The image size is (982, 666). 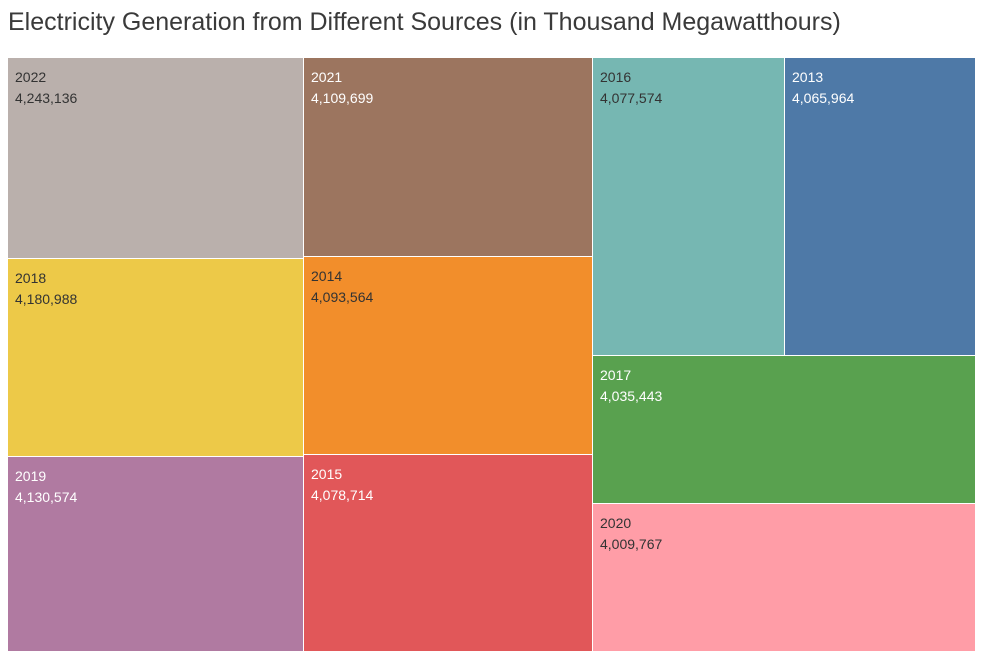 What do you see at coordinates (448, 157) in the screenshot?
I see `treemap-tile-2021: 2021 4,109,699` at bounding box center [448, 157].